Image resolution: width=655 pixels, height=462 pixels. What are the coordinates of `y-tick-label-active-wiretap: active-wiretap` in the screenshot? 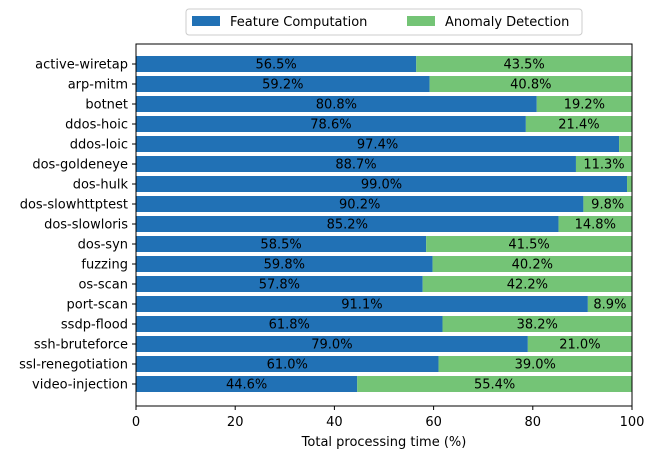 It's located at (81, 65).